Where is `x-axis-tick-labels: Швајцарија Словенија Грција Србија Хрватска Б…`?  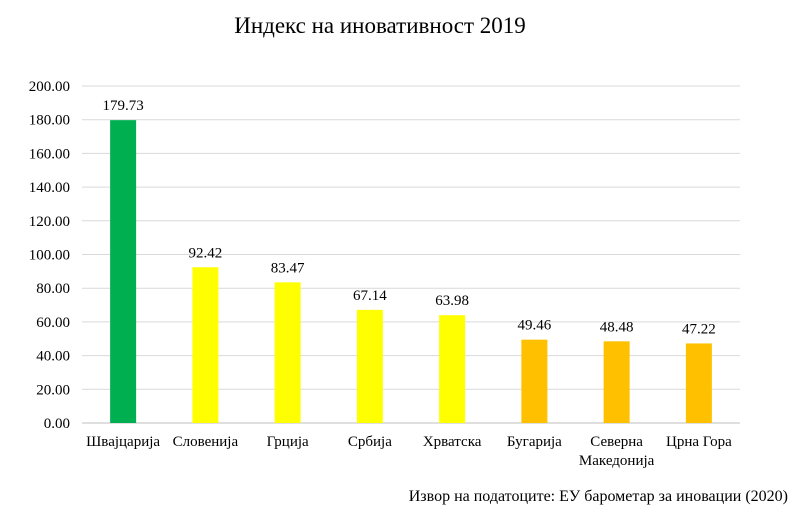
x-axis-tick-labels: Швајцарија Словенија Грција Србија Хрватска Б… is located at coordinates (409, 451).